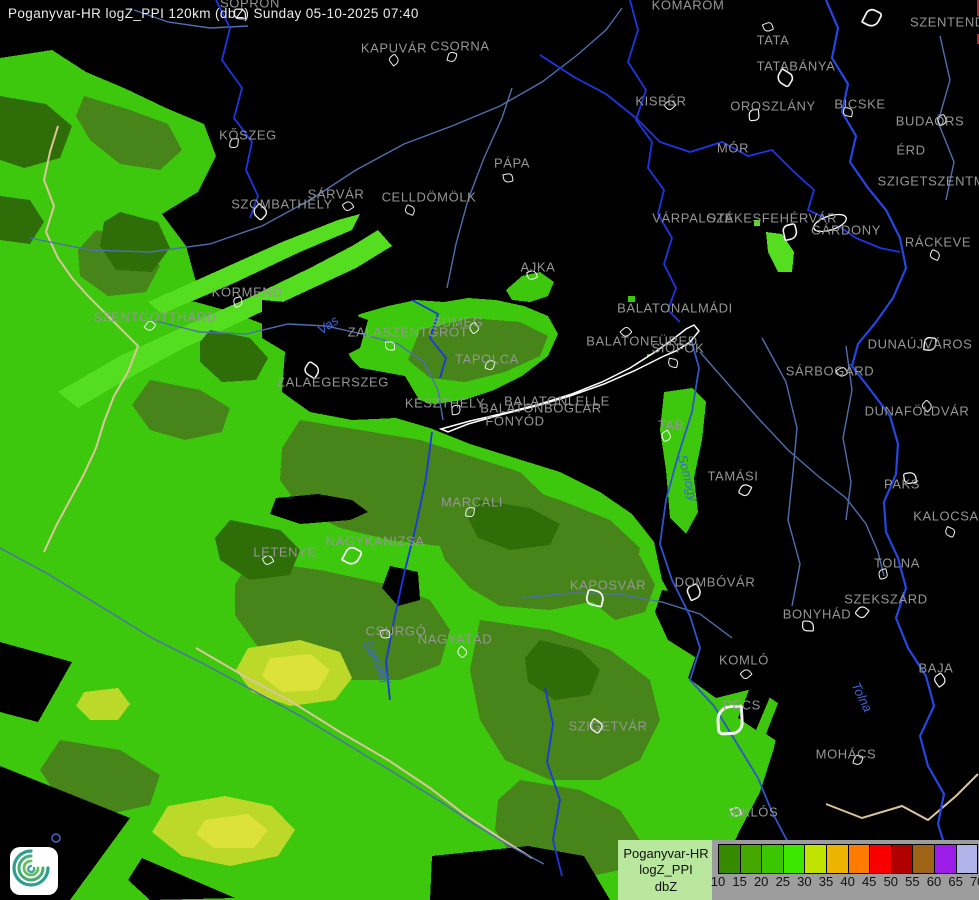  I want to click on legend-colorbar, so click(848, 859).